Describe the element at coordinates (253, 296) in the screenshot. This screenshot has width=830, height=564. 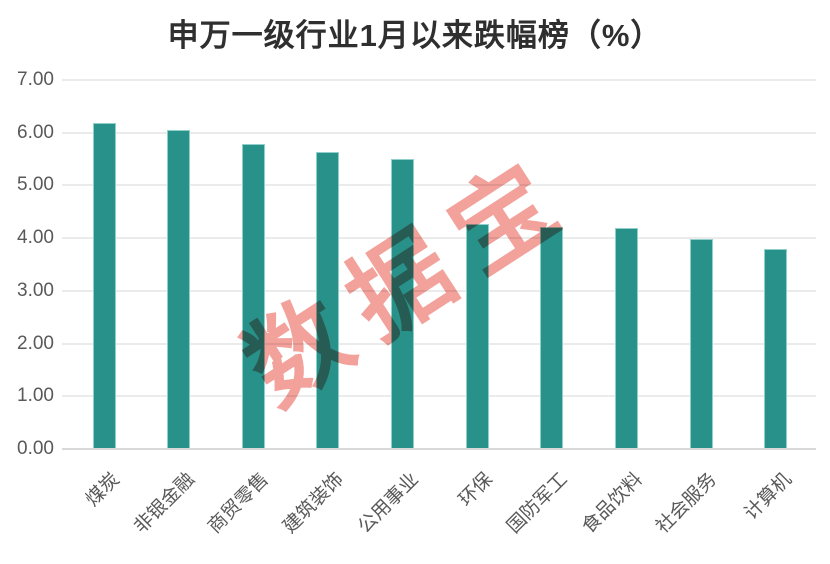
I see `bar-商贸零售` at that location.